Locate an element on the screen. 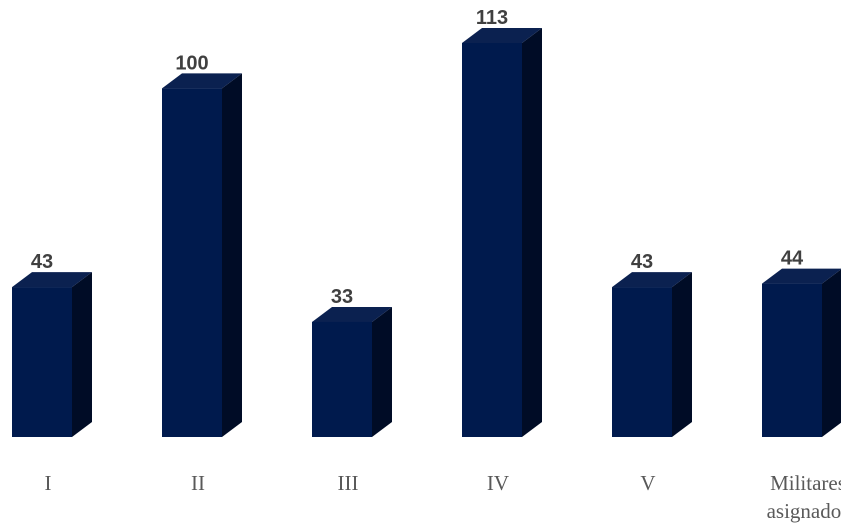 This screenshot has height=529, width=841. category-label: II is located at coordinates (198, 483).